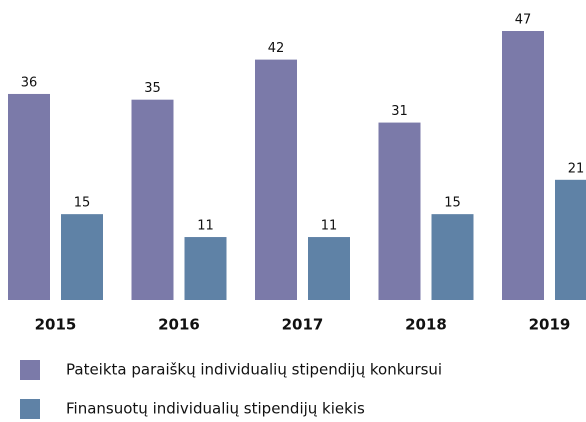  What do you see at coordinates (56, 325) in the screenshot?
I see `x-tick-label: 2015` at bounding box center [56, 325].